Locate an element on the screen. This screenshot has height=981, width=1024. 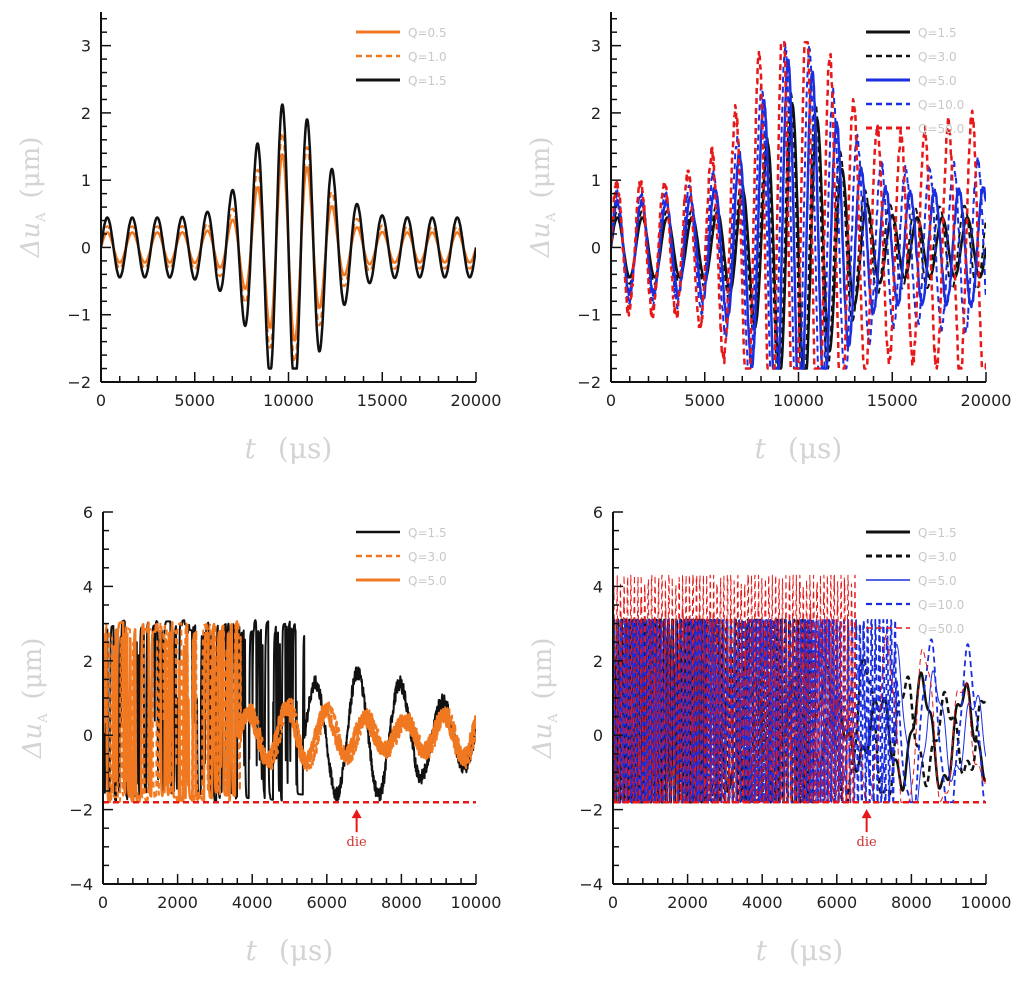
x-tick-label: 8000 is located at coordinates (911, 902).